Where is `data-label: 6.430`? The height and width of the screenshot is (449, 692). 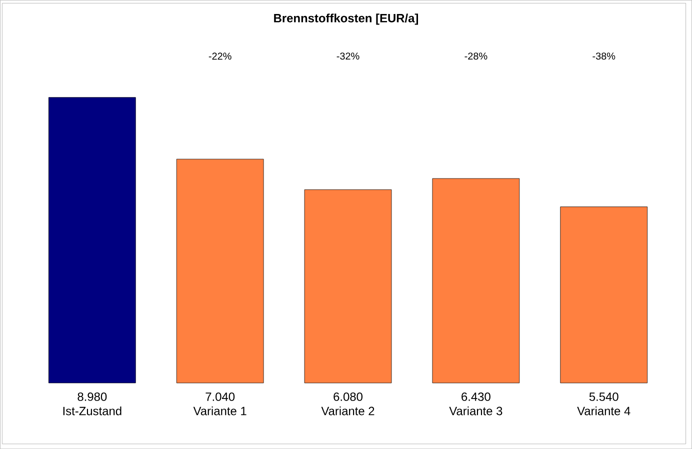
data-label: 6.430 is located at coordinates (476, 396).